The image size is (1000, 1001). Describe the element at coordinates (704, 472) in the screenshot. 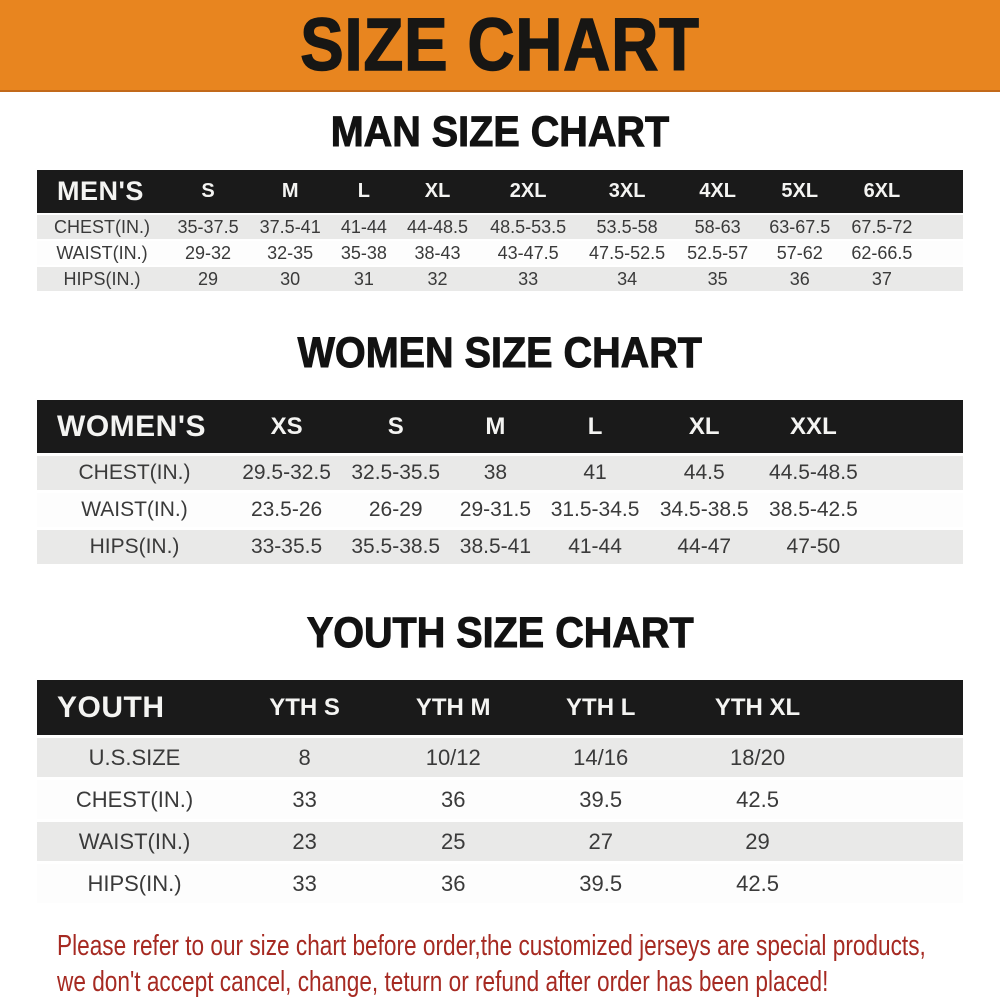

I see `cell: 44.5` at that location.